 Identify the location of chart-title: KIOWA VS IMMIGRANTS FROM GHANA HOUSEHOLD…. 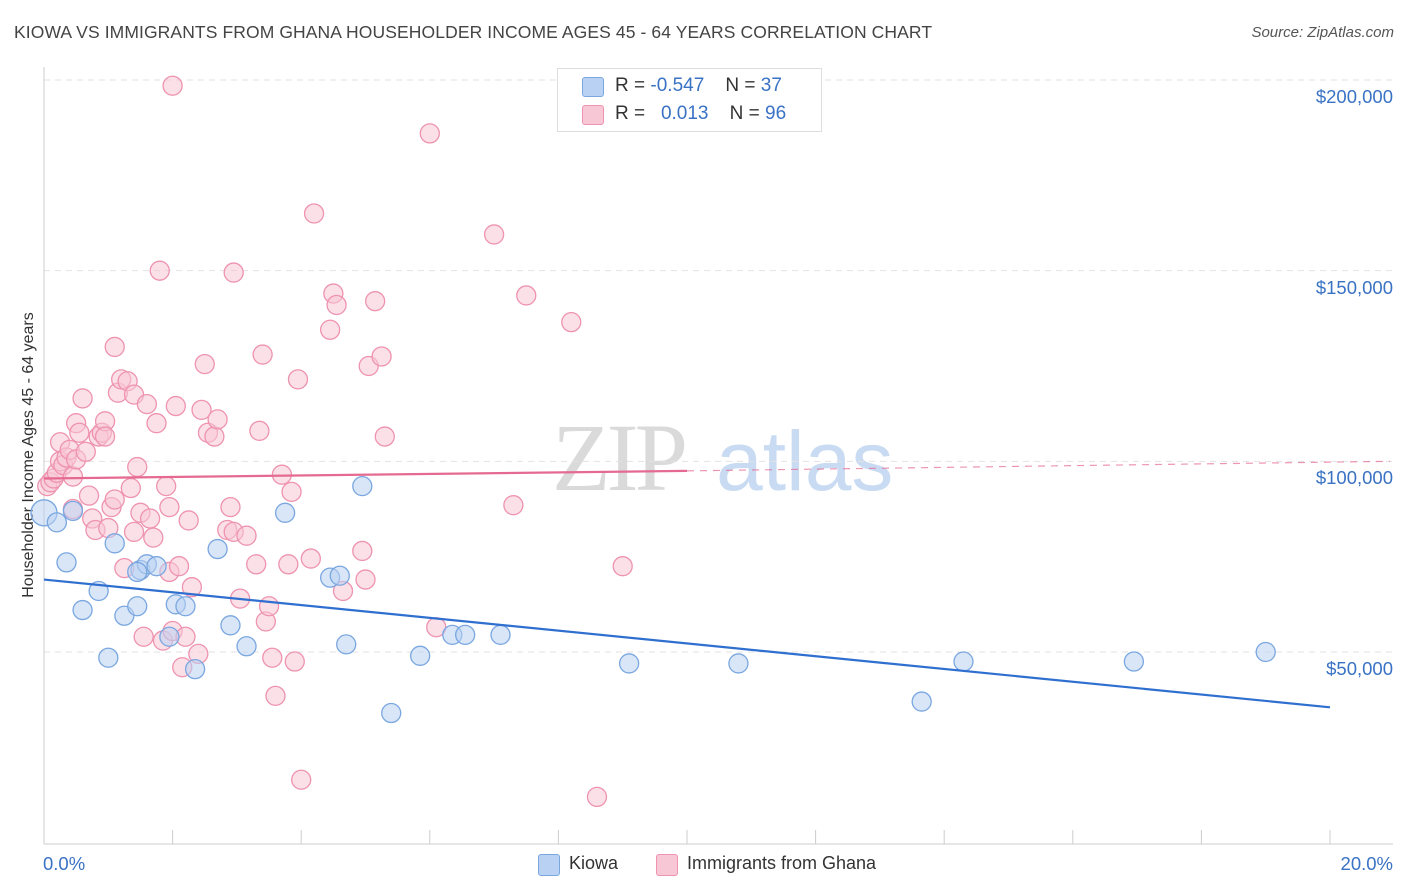
(473, 32).